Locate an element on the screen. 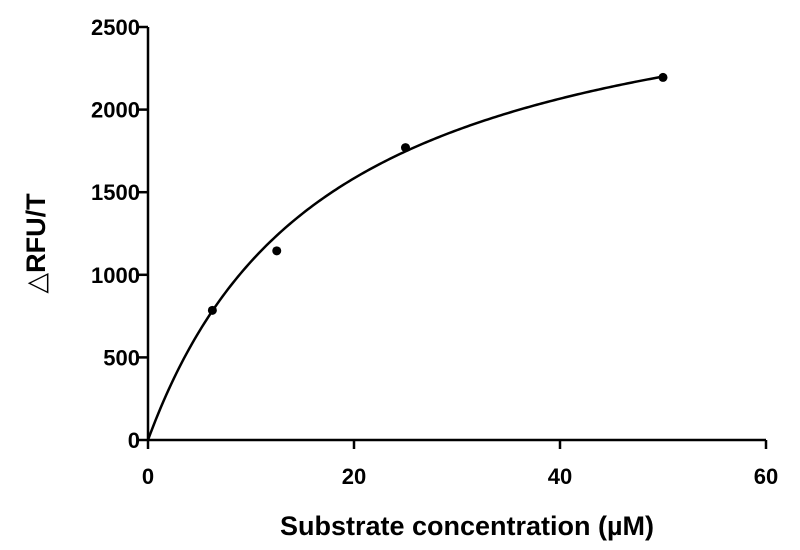 Image resolution: width=800 pixels, height=550 pixels. x-tick-label: 20 is located at coordinates (354, 476).